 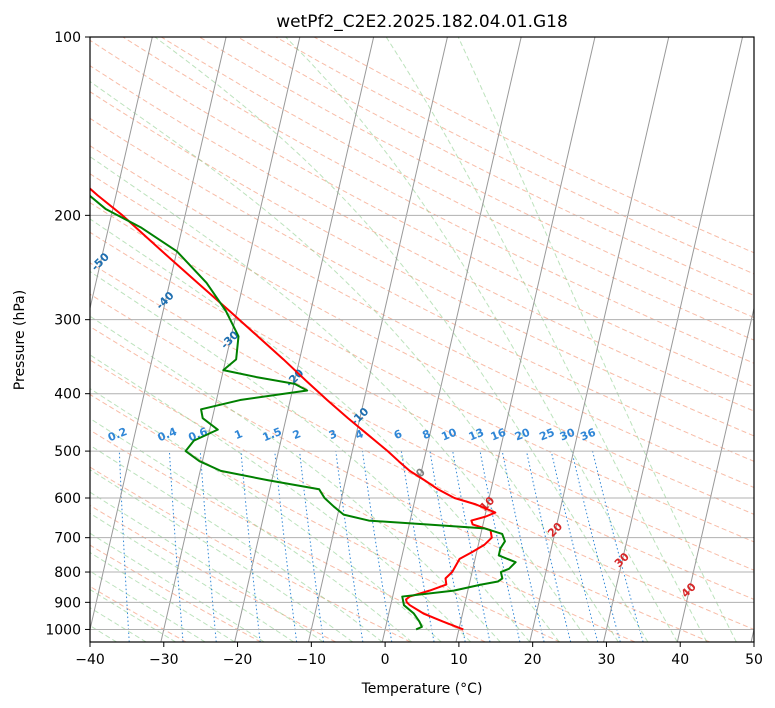 What do you see at coordinates (588, 435) in the screenshot?
I see `mixing-ratio-label: 36` at bounding box center [588, 435].